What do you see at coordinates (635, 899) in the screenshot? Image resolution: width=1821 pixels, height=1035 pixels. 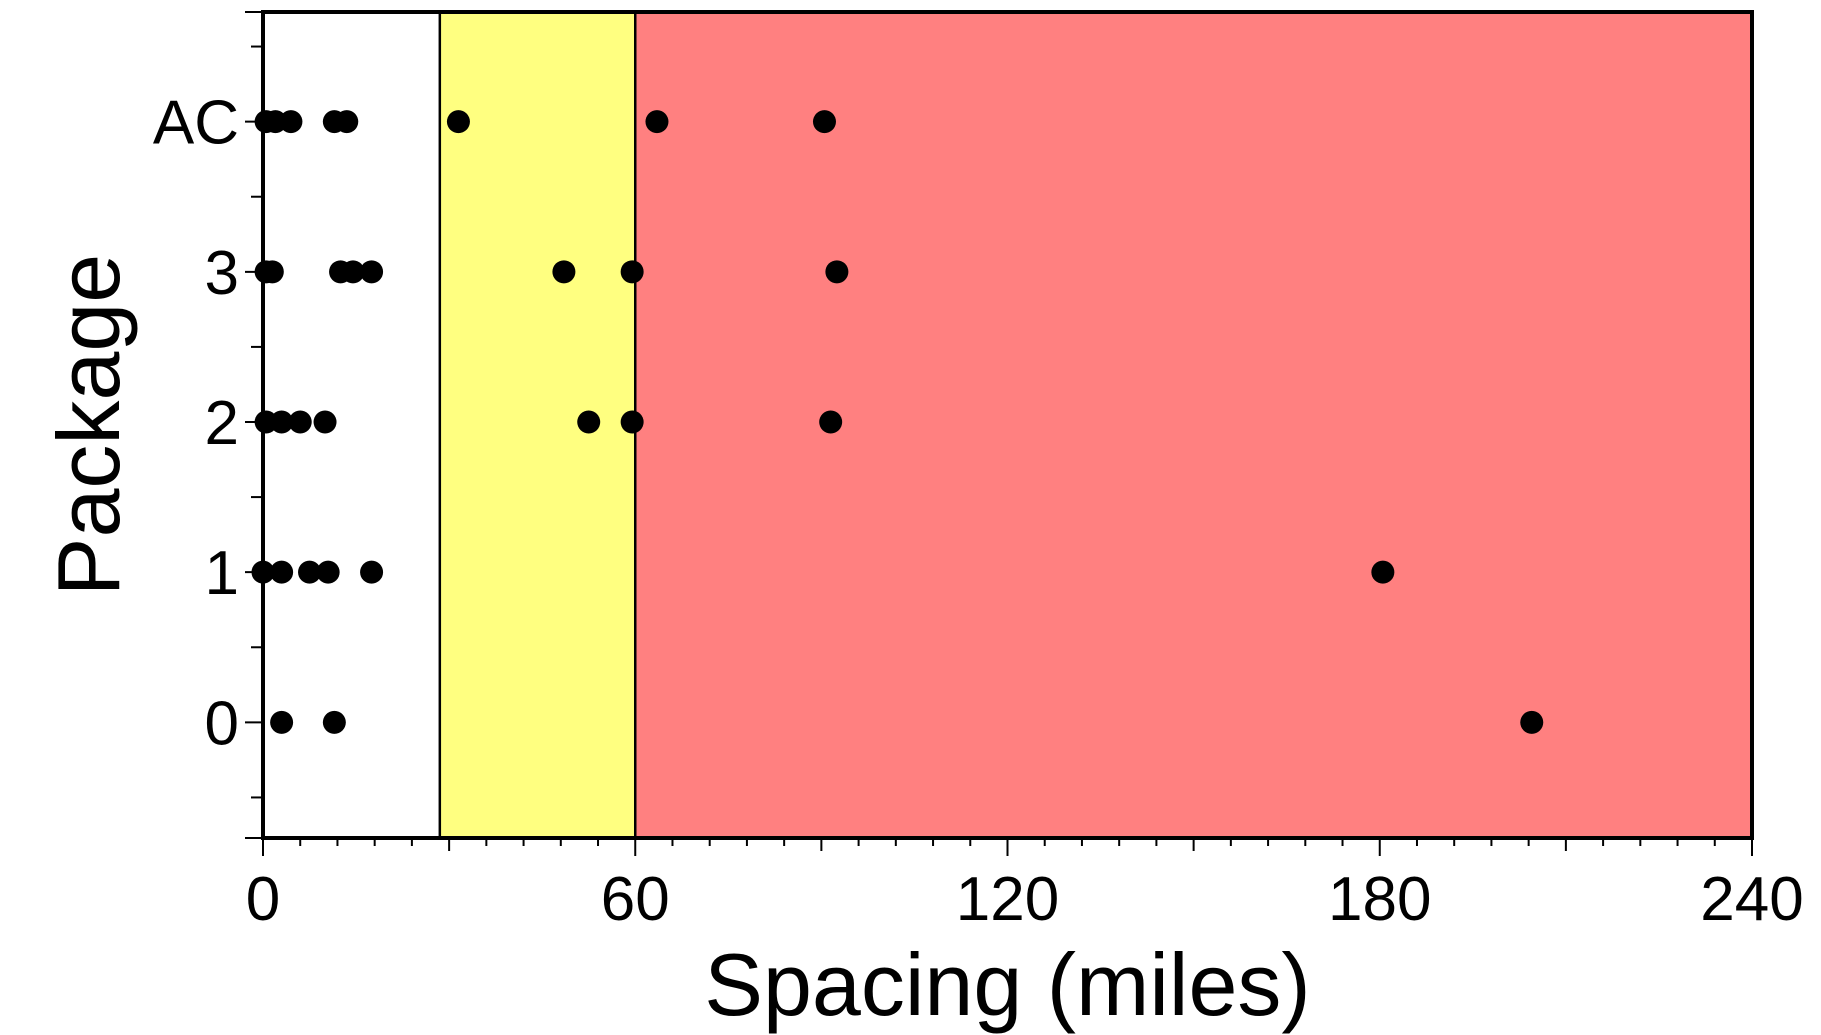 I see `x-tick-label: 60` at bounding box center [635, 899].